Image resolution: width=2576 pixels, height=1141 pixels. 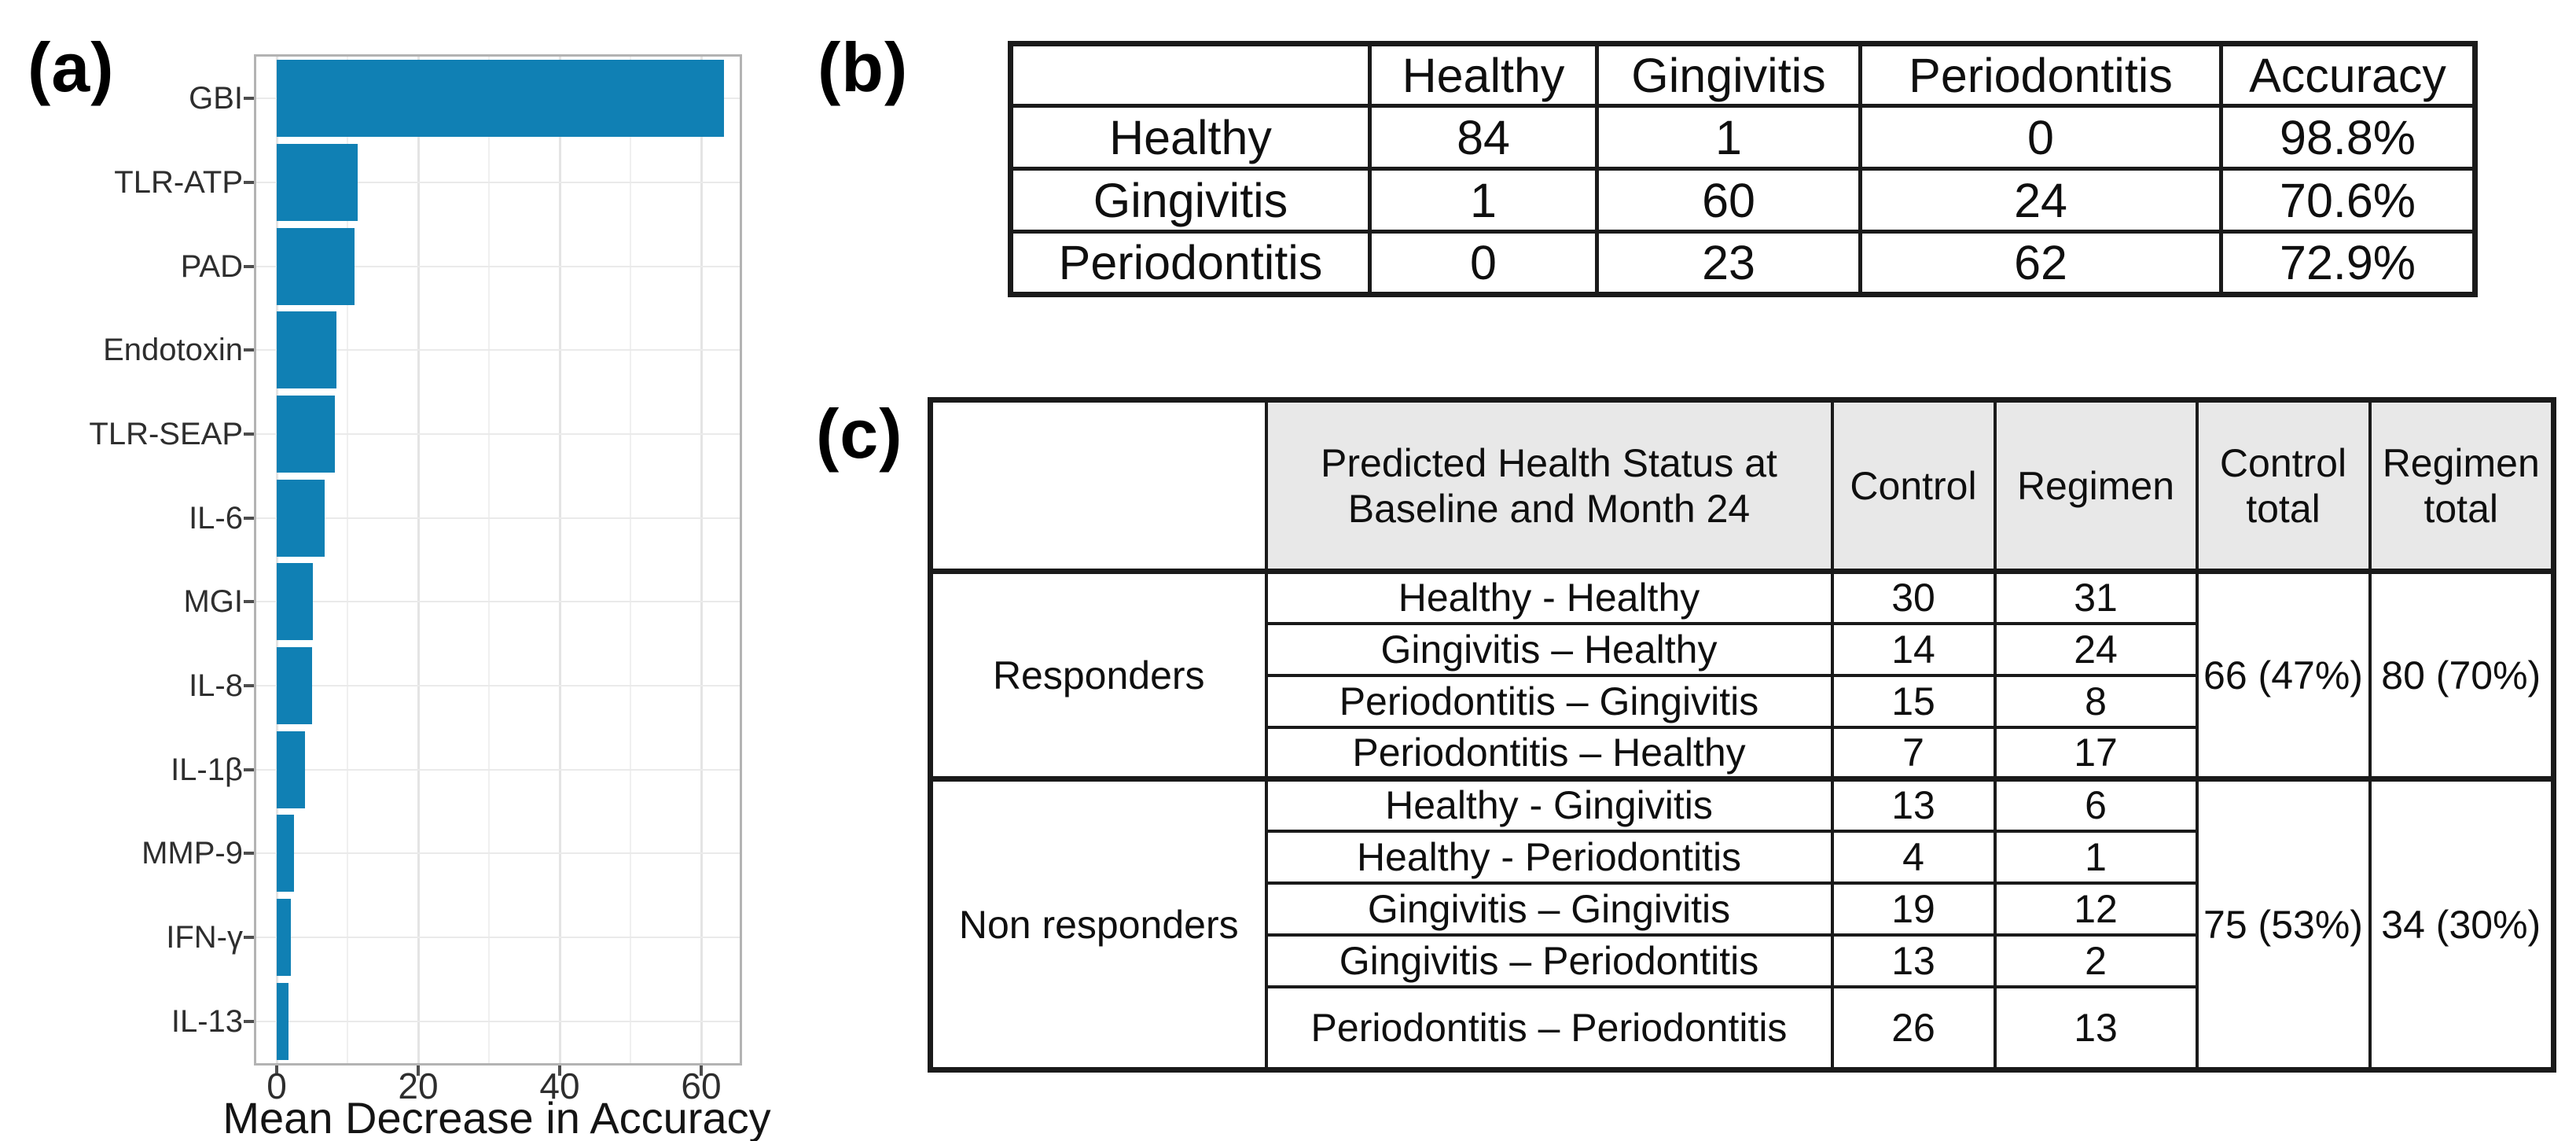 I want to click on y-axis-label: TLR-ATP, so click(x=178, y=183).